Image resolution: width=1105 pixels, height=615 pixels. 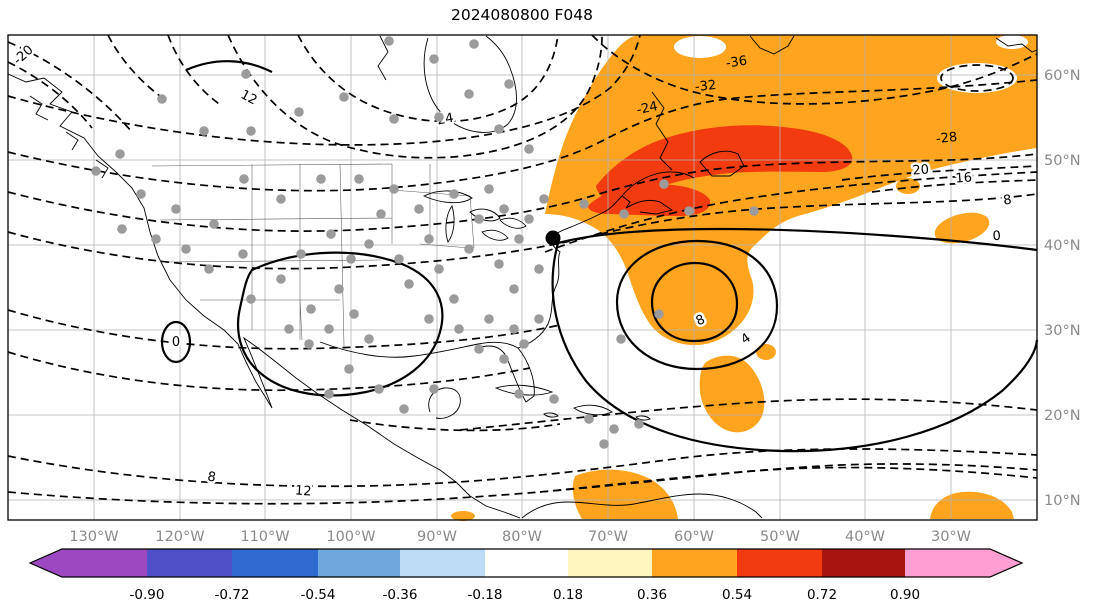 What do you see at coordinates (522, 15) in the screenshot?
I see `plot-title: 2024080800 F048` at bounding box center [522, 15].